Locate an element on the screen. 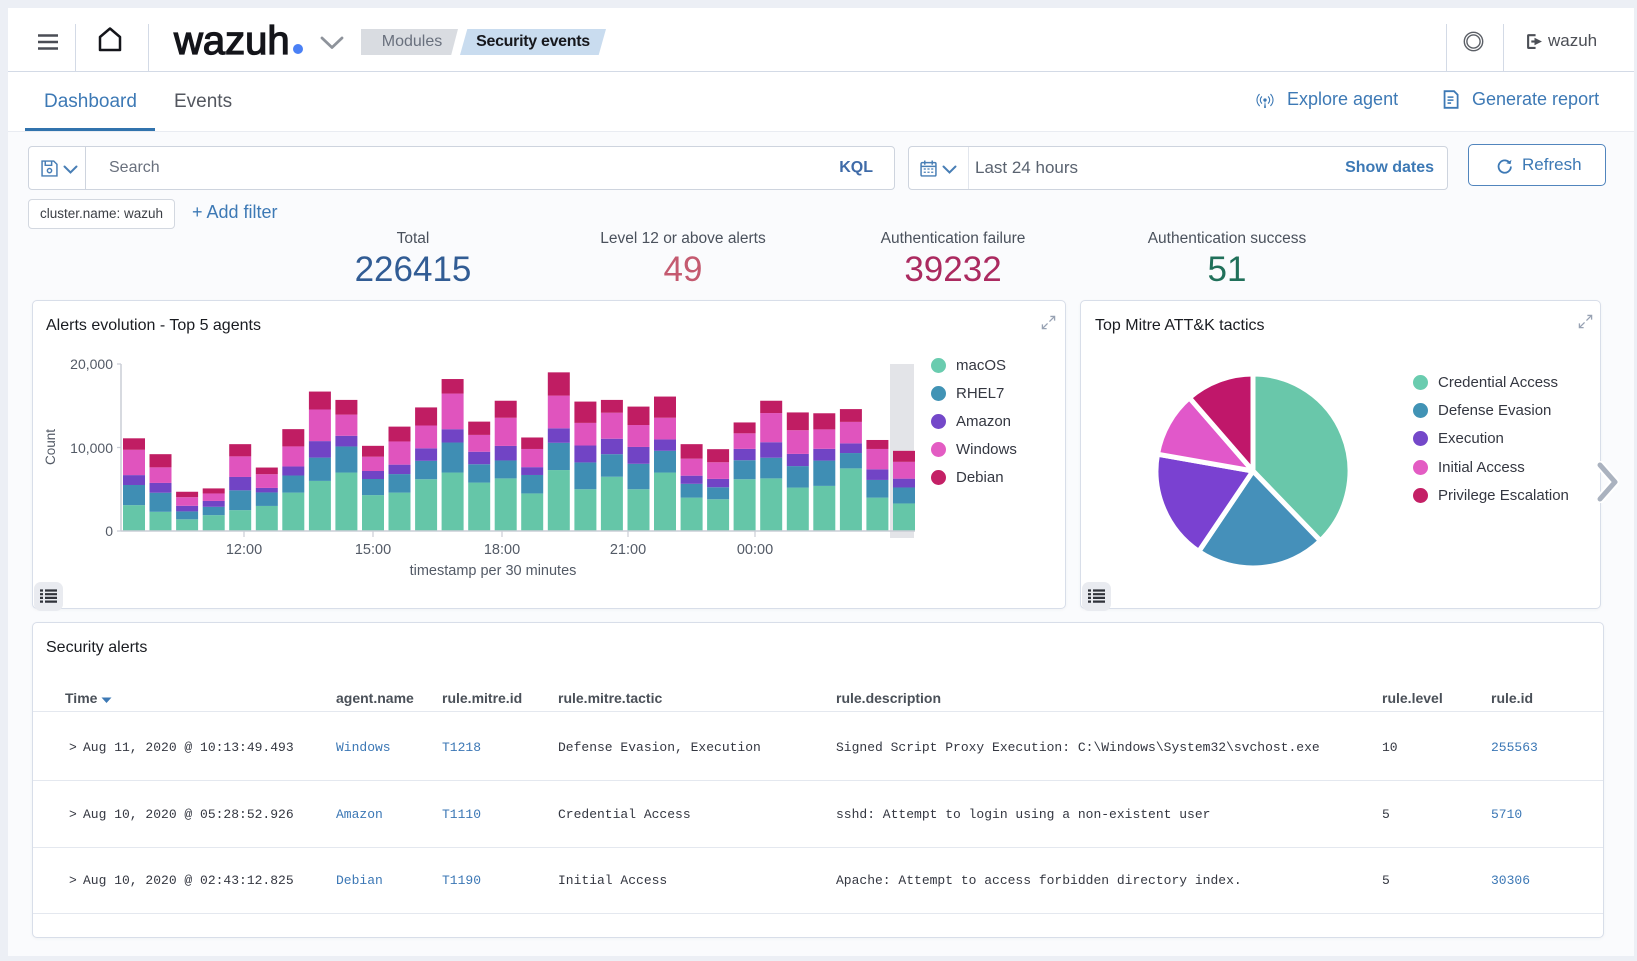 The width and height of the screenshot is (1637, 961). svg-text: Count is located at coordinates (50, 447).